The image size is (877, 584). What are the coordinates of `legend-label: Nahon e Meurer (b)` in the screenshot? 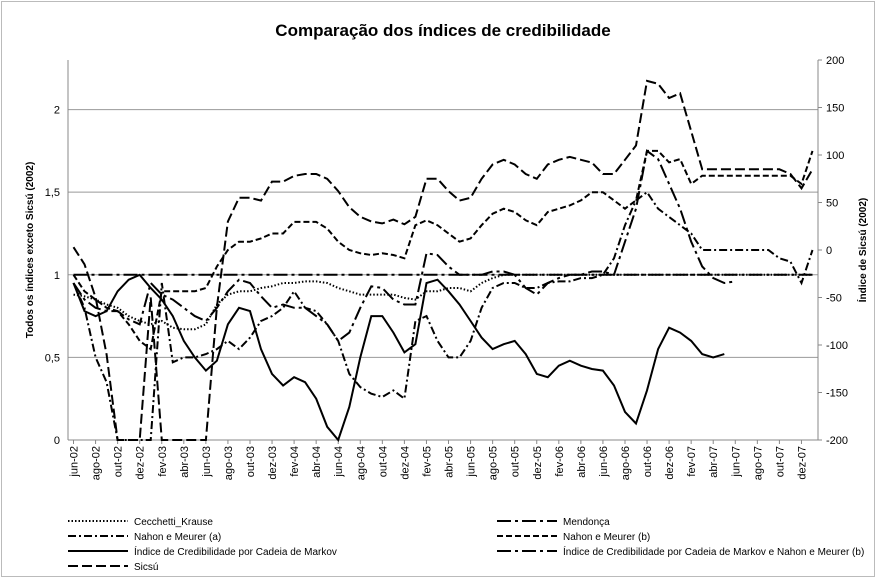 It's located at (606, 537).